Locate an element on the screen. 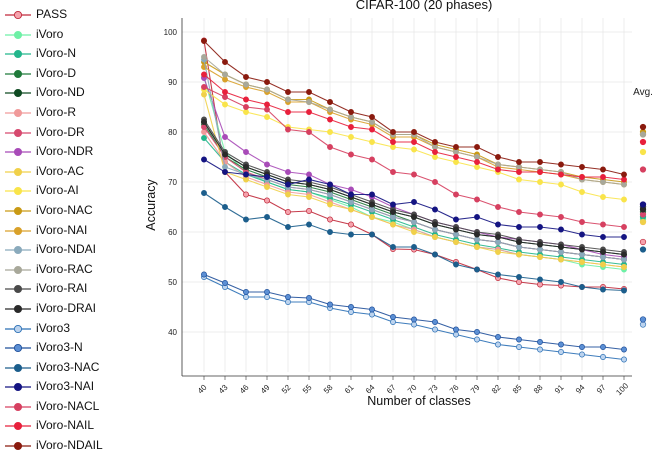 Image resolution: width=665 pixels, height=457 pixels. legend-label: iVoro-RAC is located at coordinates (64, 268).